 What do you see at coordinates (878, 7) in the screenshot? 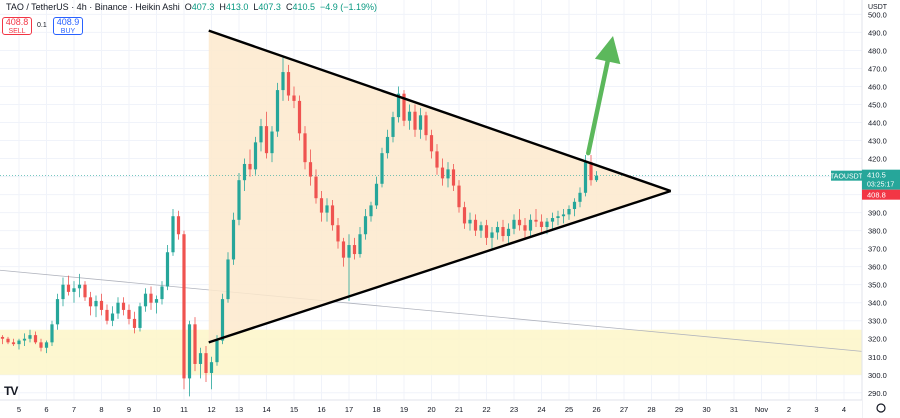
I see `axis-currency: USDT` at bounding box center [878, 7].